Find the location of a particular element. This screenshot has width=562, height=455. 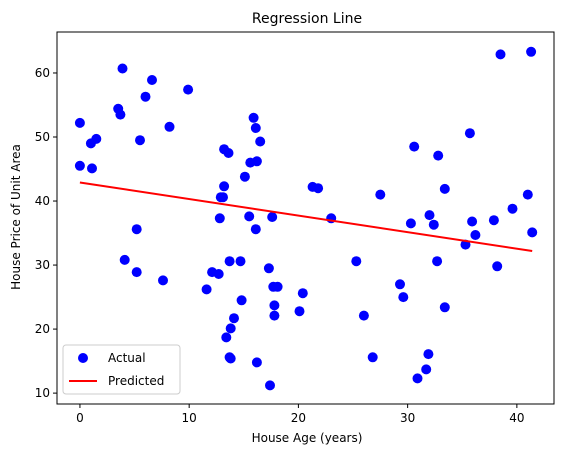

legend: Actual Predicted is located at coordinates (121, 369).